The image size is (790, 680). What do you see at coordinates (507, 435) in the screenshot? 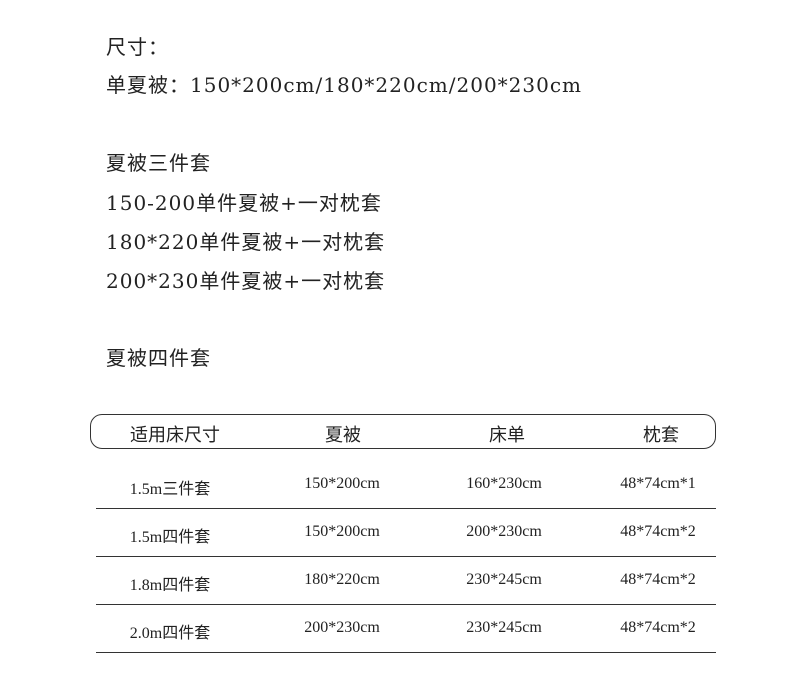
I see `header-sheet: 床单` at bounding box center [507, 435].